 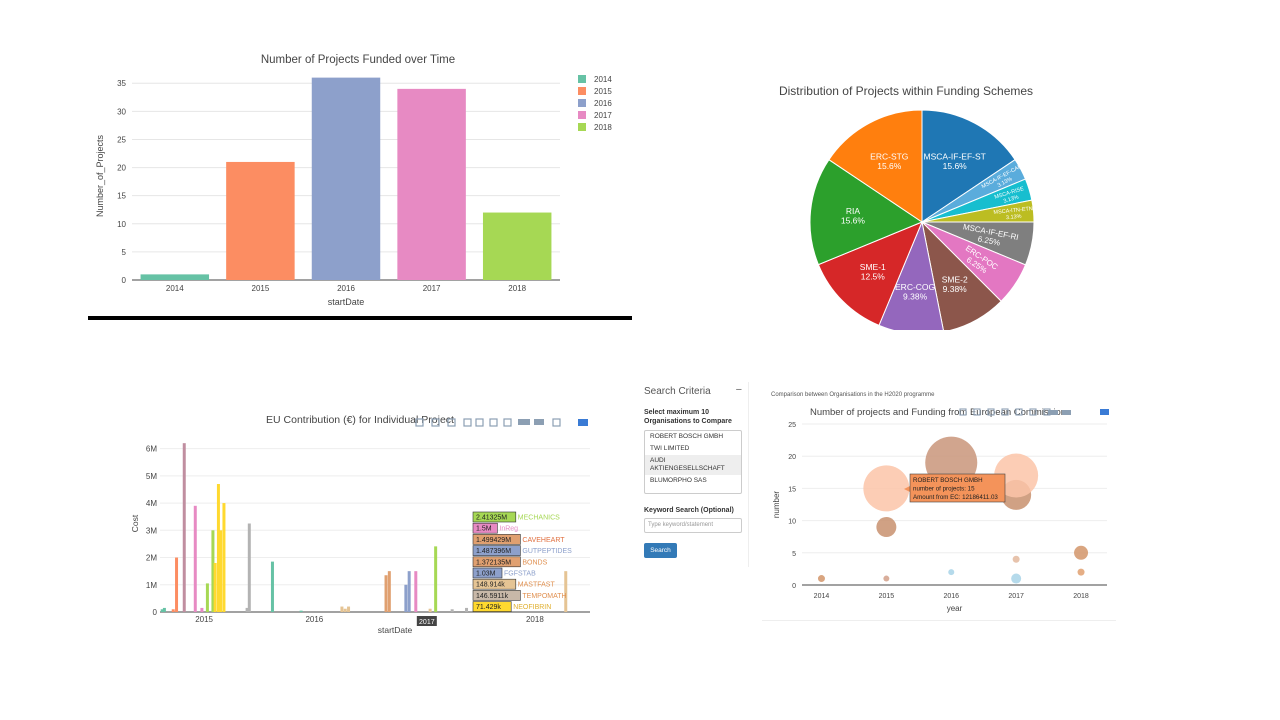 I want to click on pie-slice-msca-if-ef-st, so click(x=968, y=166).